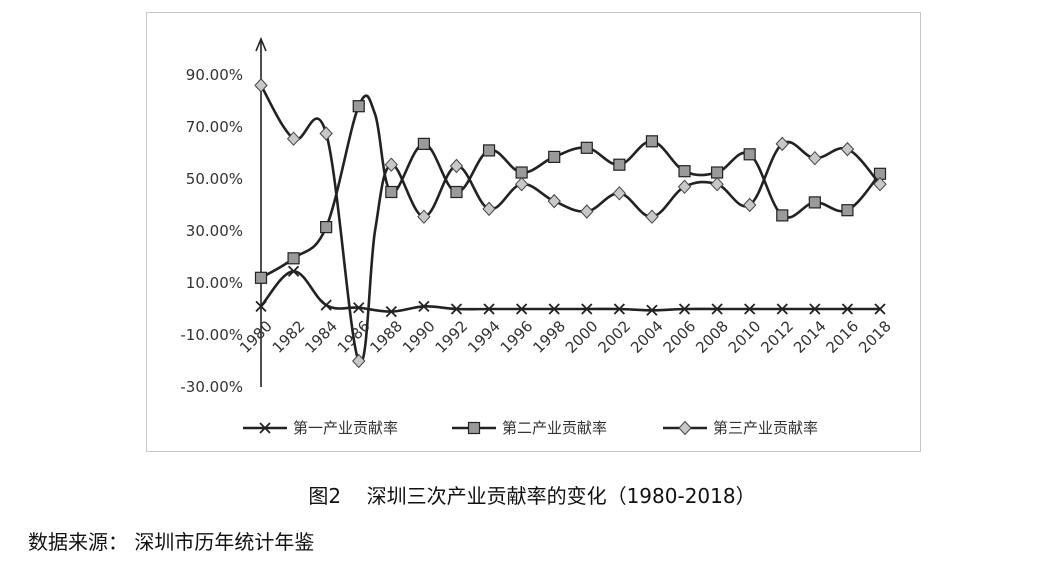  Describe the element at coordinates (647, 337) in the screenshot. I see `x-tick-label: 2004` at that location.